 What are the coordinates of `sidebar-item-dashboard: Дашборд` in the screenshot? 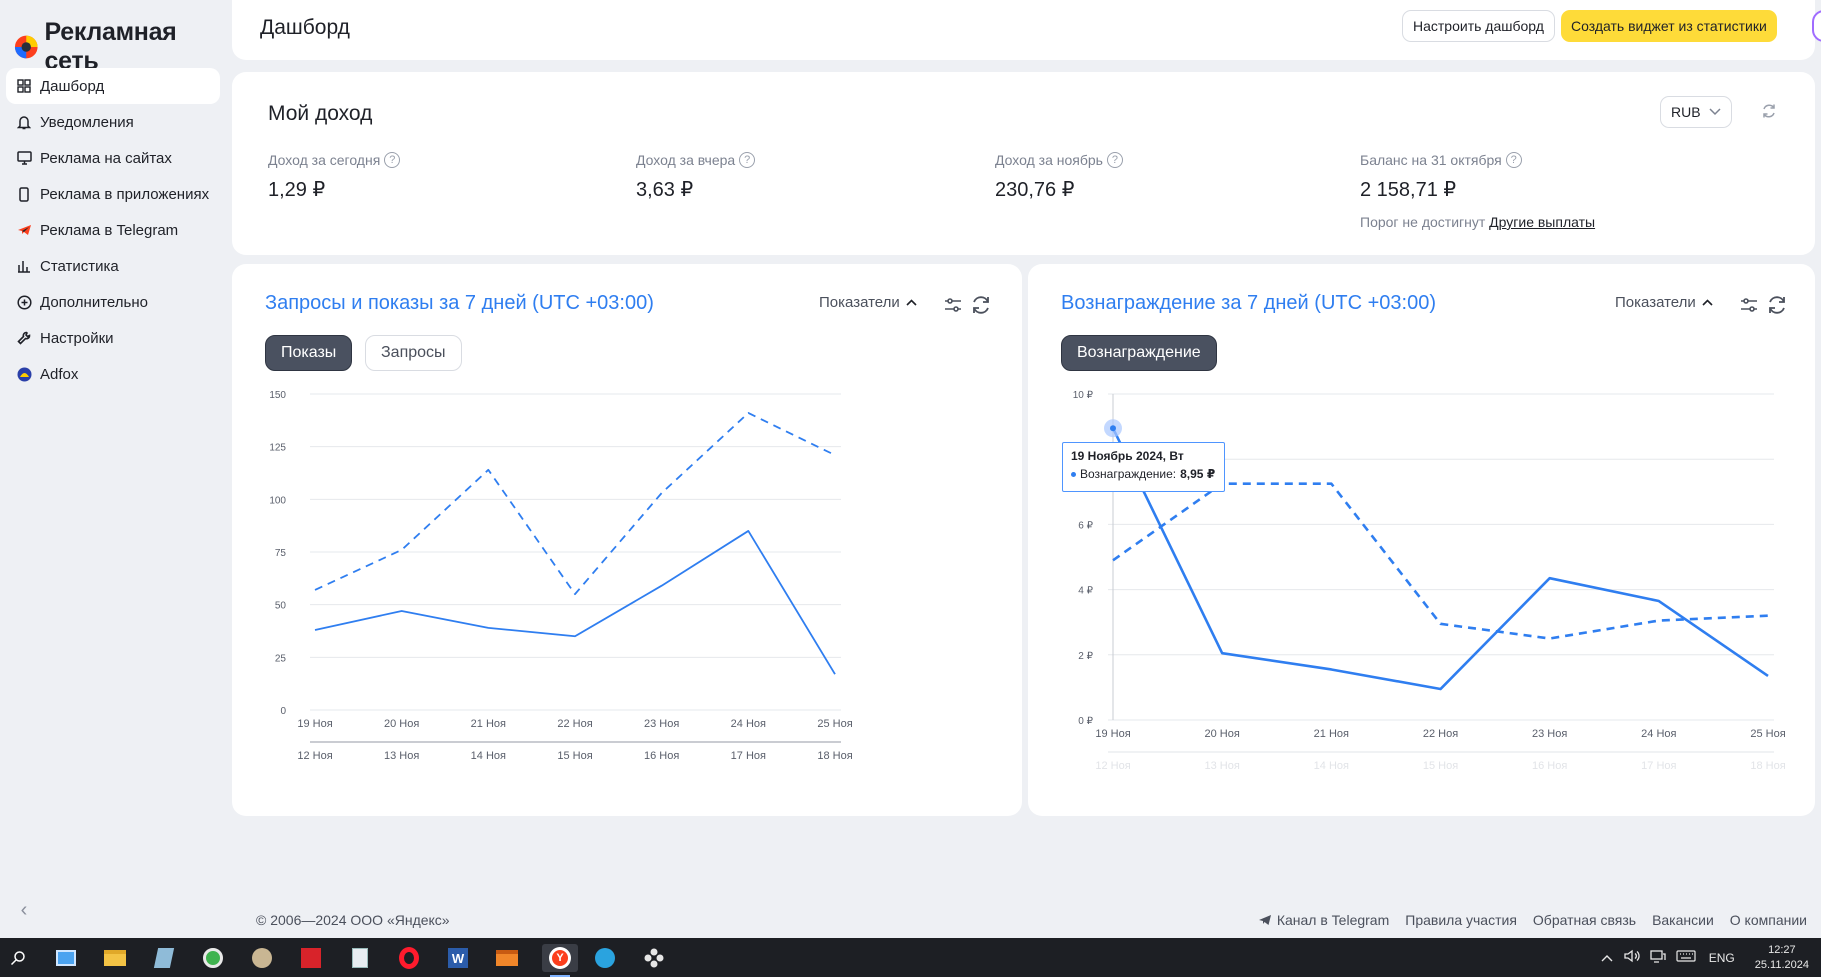 It's located at (113, 86).